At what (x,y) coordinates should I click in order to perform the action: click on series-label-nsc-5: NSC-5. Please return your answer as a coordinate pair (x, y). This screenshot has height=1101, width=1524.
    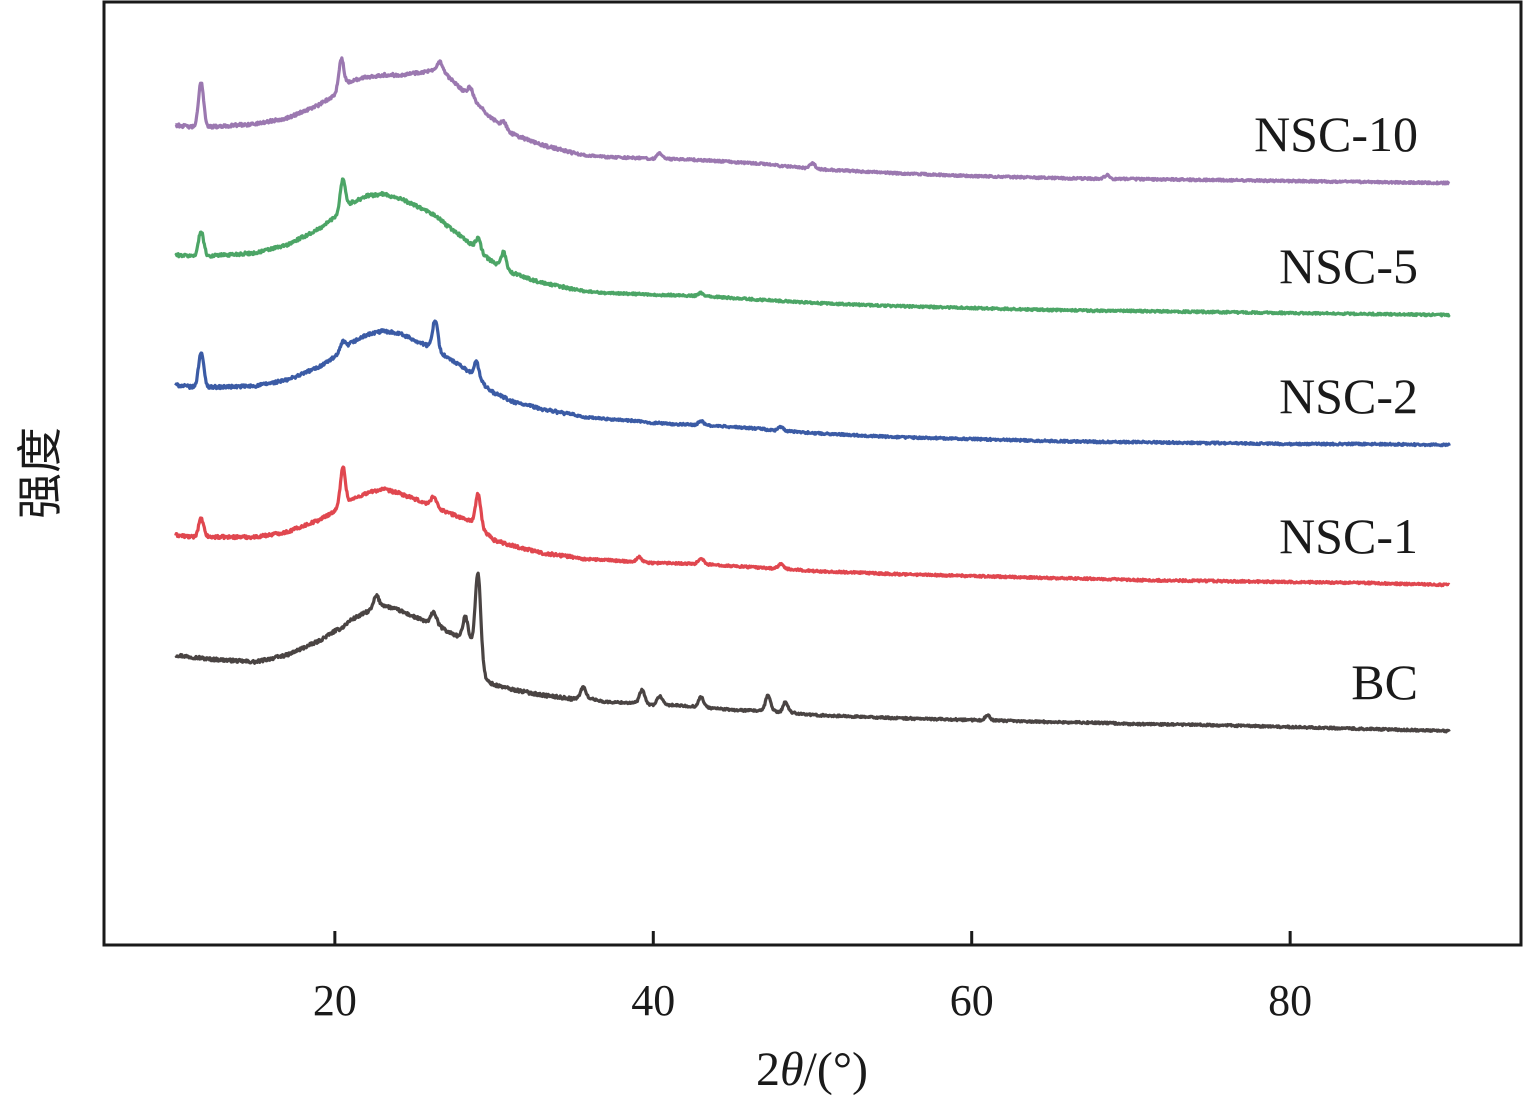
    Looking at the image, I should click on (1348, 266).